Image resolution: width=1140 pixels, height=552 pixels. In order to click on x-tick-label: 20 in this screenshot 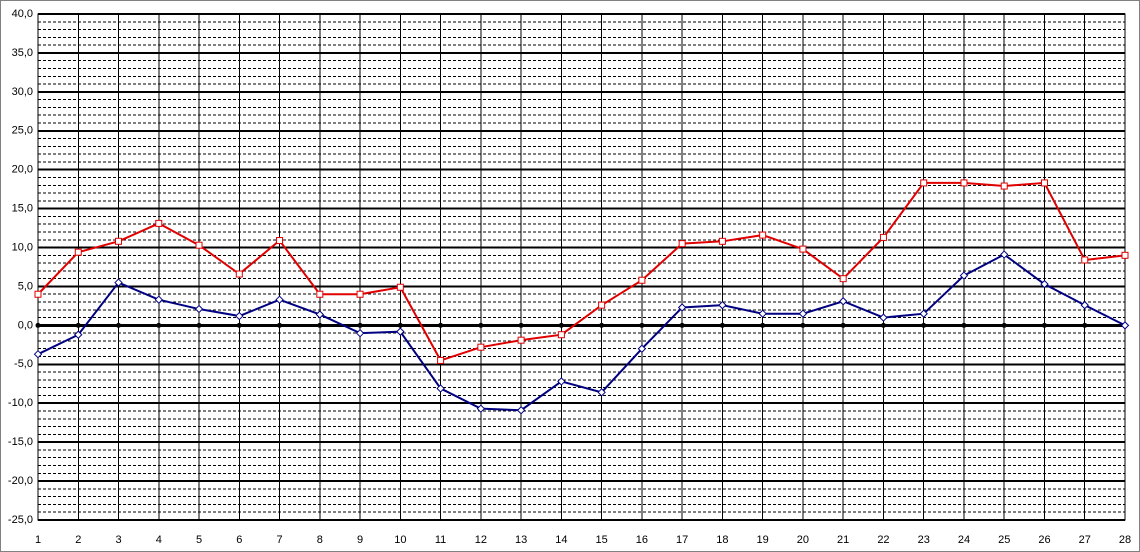, I will do `click(803, 540)`.